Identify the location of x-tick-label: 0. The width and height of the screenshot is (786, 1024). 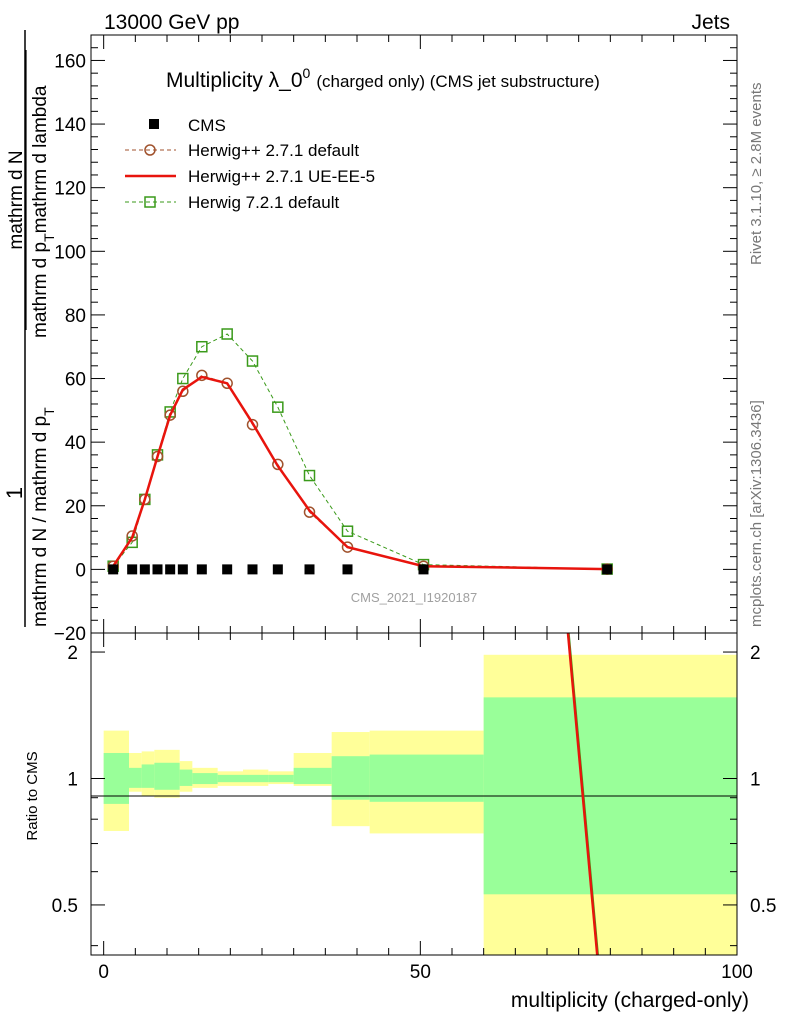
(103, 972).